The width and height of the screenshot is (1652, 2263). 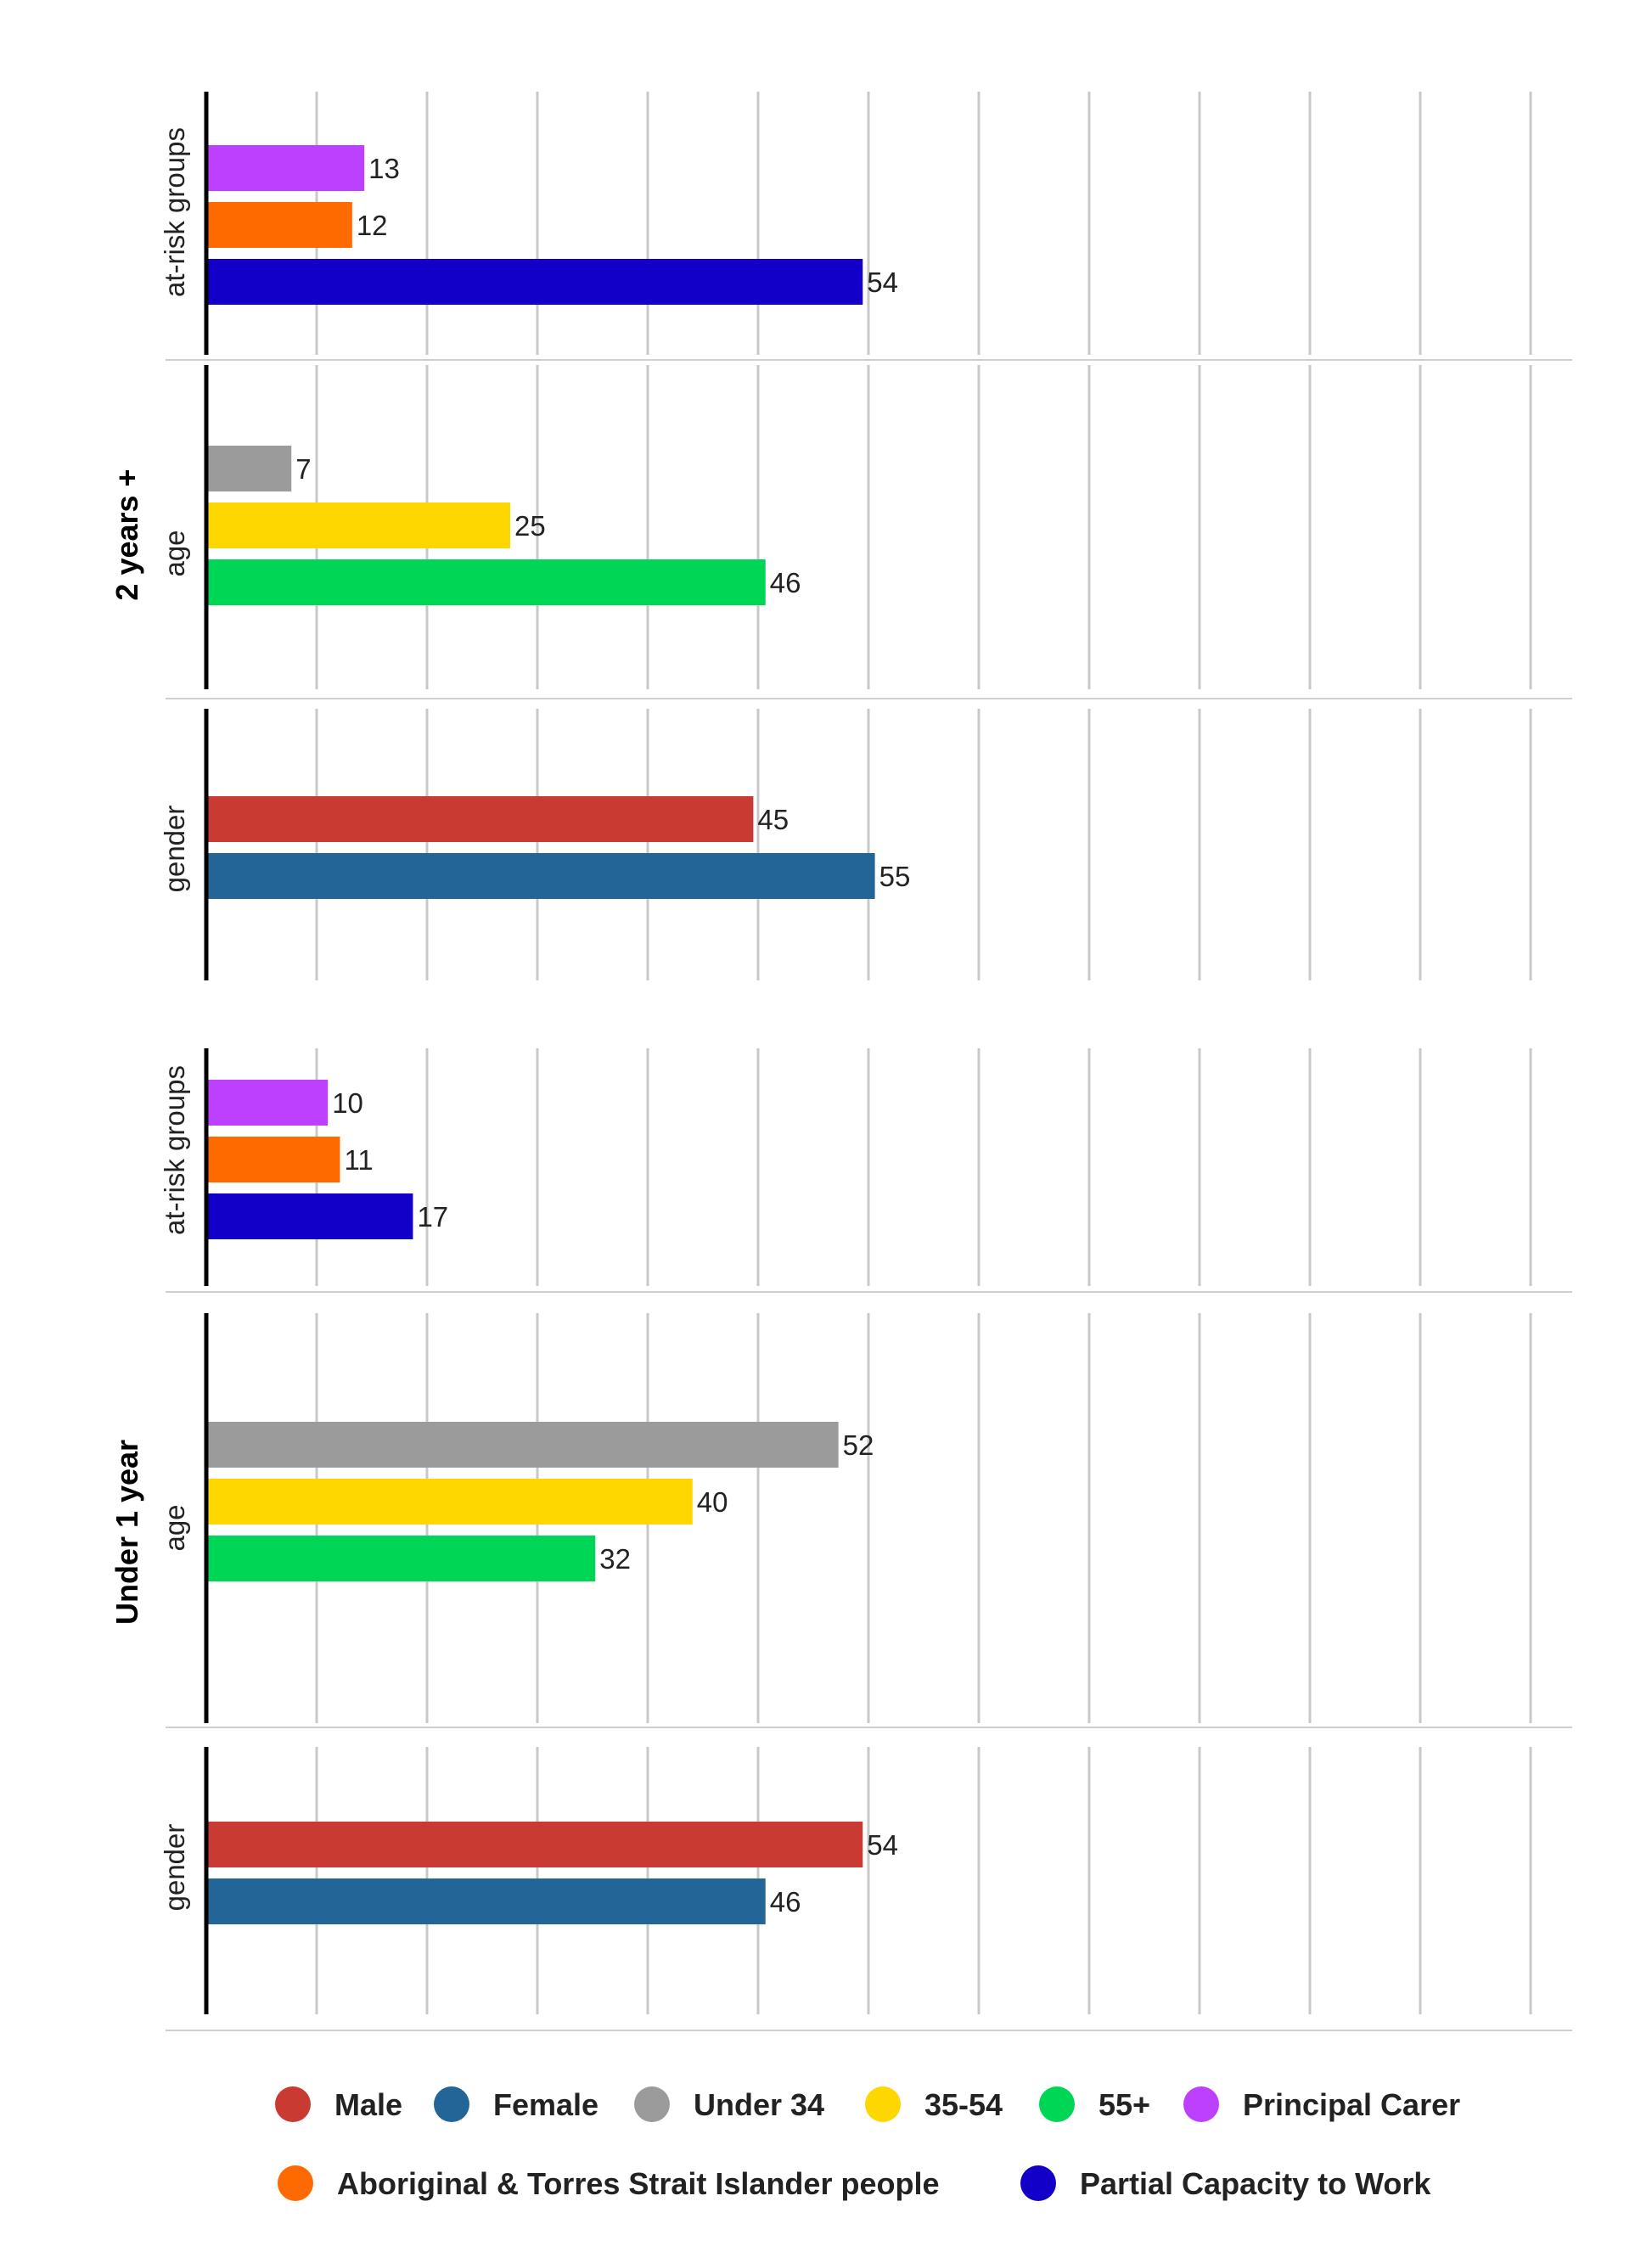 What do you see at coordinates (295, 2183) in the screenshot?
I see `legend-marker-atsi` at bounding box center [295, 2183].